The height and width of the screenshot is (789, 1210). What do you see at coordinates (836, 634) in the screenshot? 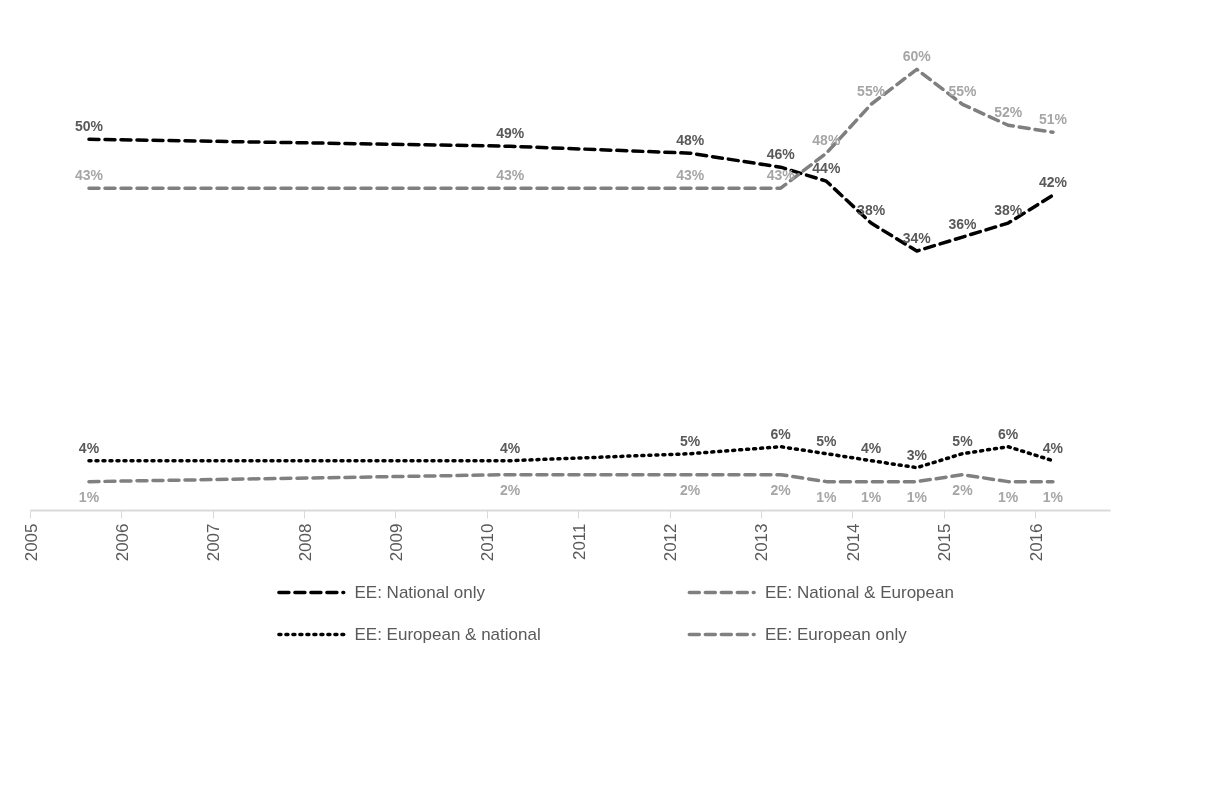
I see `legend-label: EE: European only` at bounding box center [836, 634].